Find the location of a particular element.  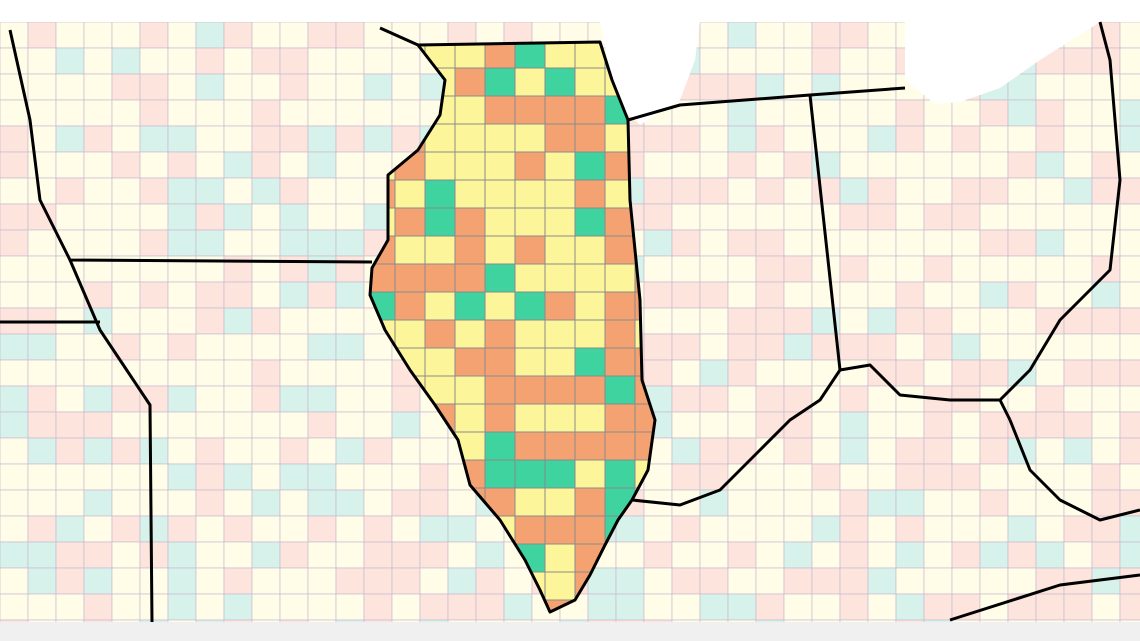

michigan-border is located at coordinates (766, 104).